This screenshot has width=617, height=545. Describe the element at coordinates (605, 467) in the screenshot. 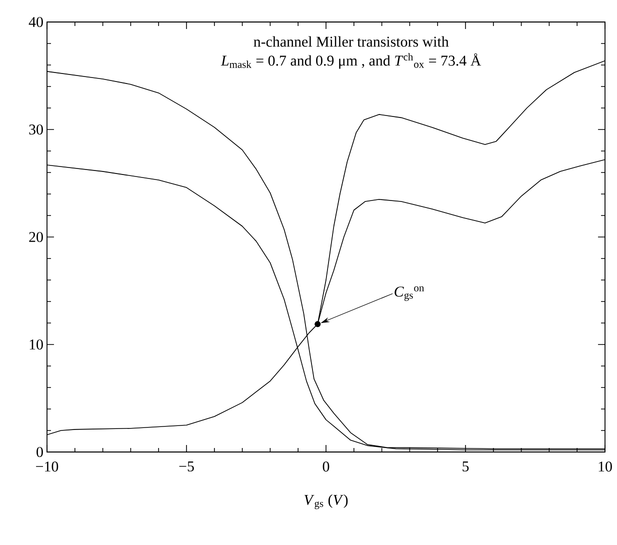

I see `x-tick-label: 10` at that location.